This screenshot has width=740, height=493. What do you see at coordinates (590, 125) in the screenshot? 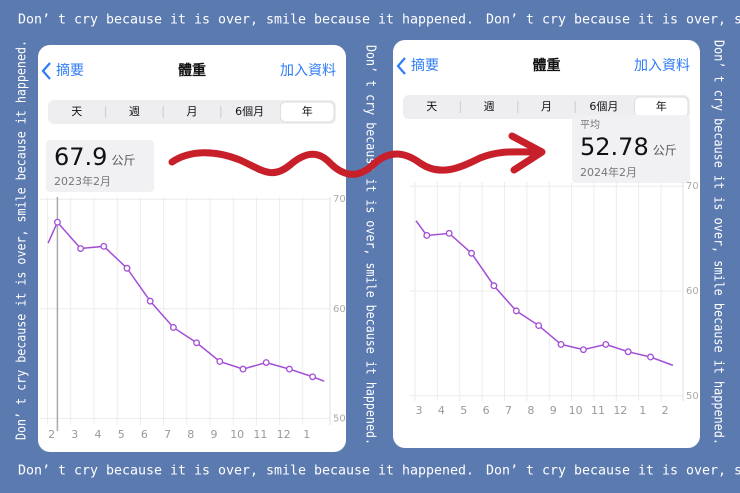
I see `summary-label: 平均` at bounding box center [590, 125].